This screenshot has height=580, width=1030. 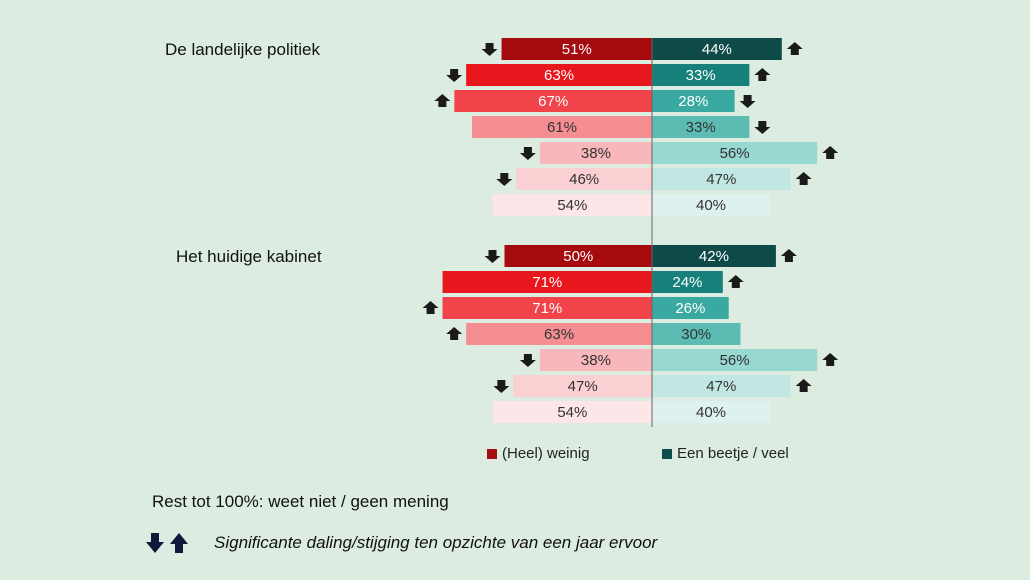 I want to click on label-weinig-g0-r4: 38%, so click(x=596, y=153).